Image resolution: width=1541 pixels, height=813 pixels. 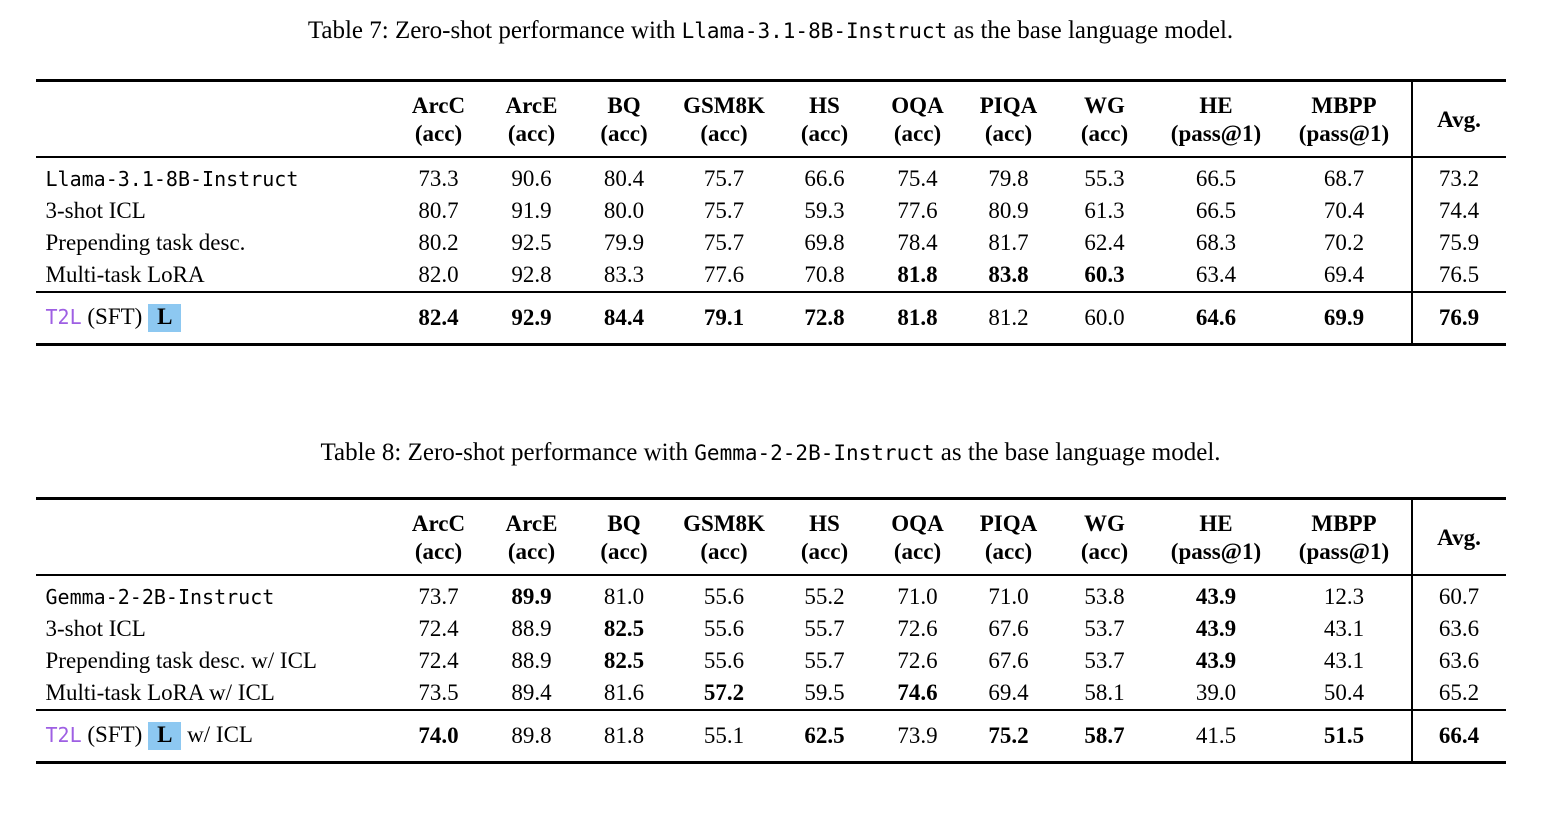 What do you see at coordinates (213, 629) in the screenshot?
I see `row-label: 3-shot ICL` at bounding box center [213, 629].